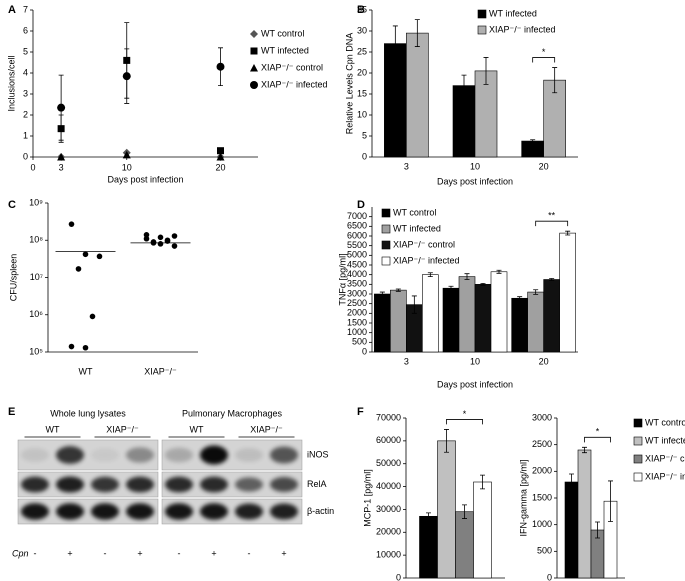 This screenshot has height=581, width=685. Describe the element at coordinates (179, 553) in the screenshot. I see `treatment-sign: -` at that location.